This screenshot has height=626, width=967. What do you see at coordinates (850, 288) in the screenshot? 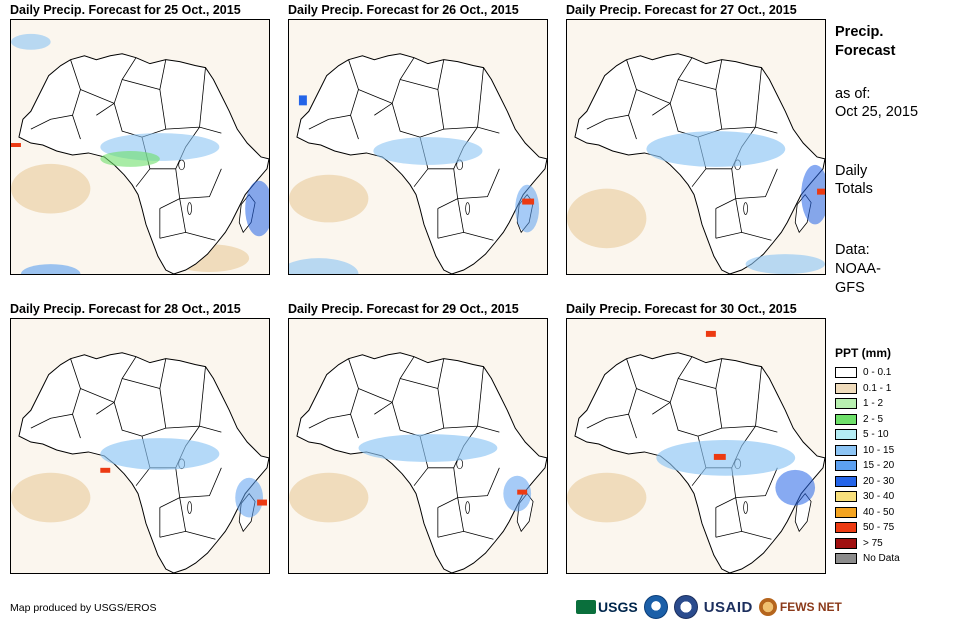
I see `data-source-line3: GFS` at bounding box center [850, 288].